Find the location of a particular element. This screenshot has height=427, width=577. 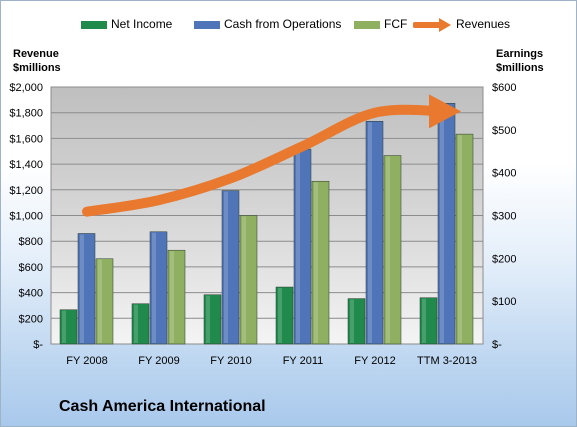

legend-swatch-cash-ops is located at coordinates (207, 25).